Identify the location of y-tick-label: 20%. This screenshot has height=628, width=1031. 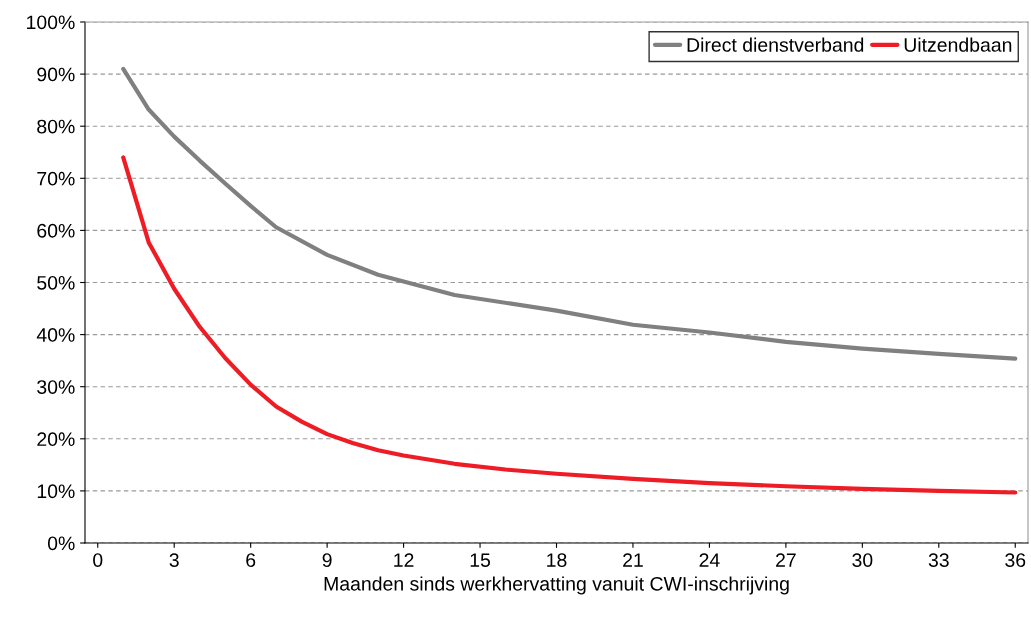
(56, 439).